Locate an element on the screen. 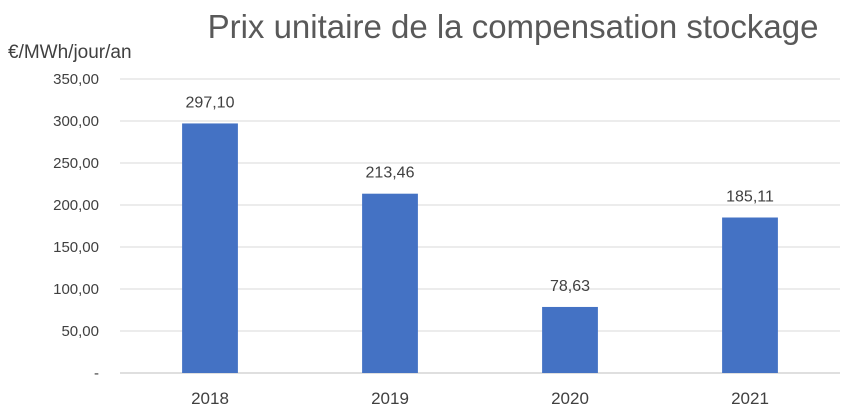 Image resolution: width=864 pixels, height=417 pixels. x-tick-label-2020: 2020 is located at coordinates (570, 398).